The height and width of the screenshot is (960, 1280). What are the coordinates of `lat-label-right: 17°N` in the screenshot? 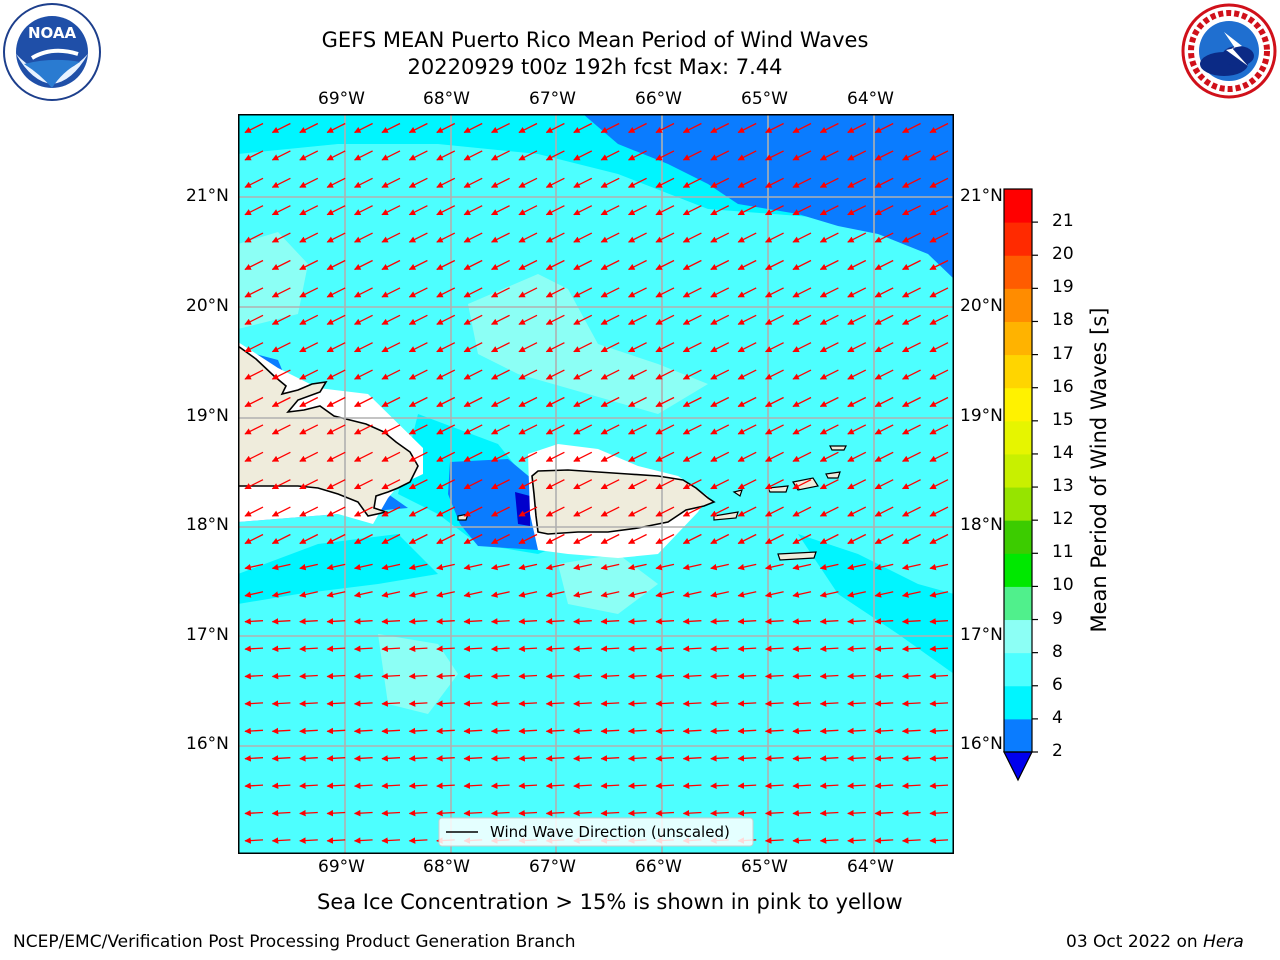 It's located at (981, 635).